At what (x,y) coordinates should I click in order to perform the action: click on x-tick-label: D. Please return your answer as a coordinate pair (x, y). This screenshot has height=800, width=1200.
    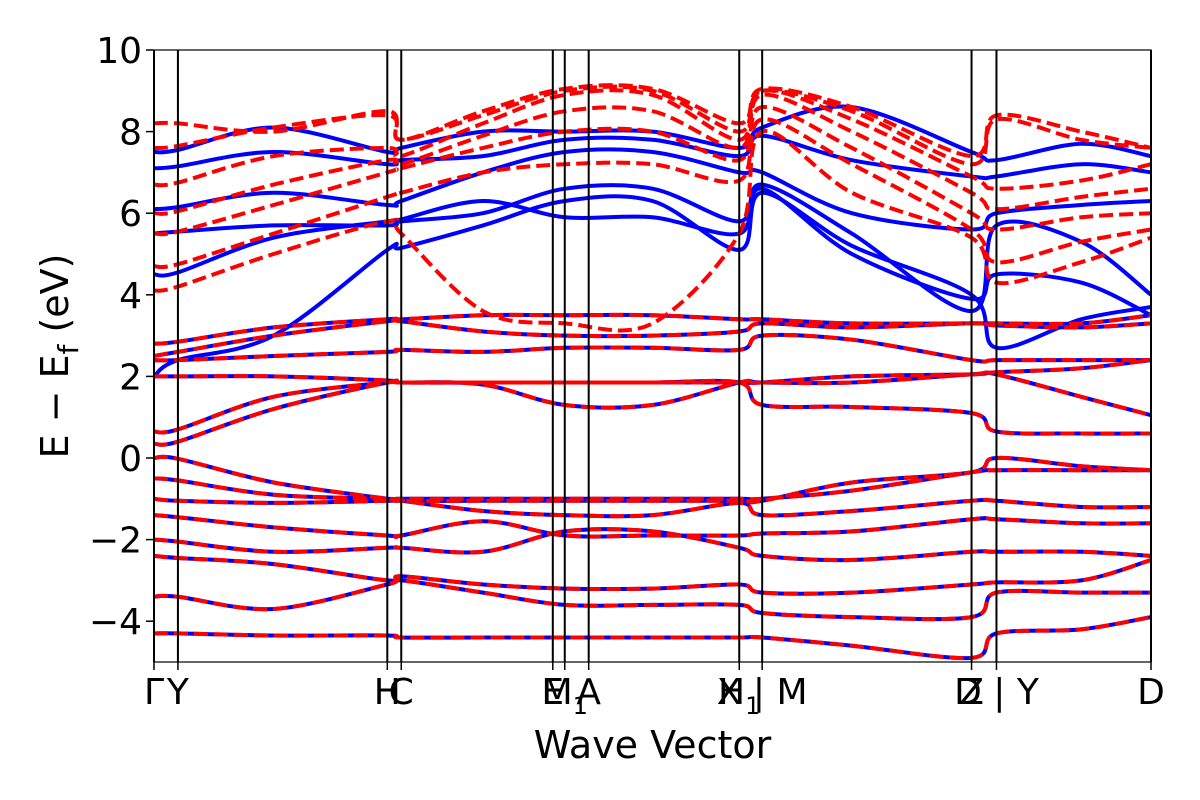
    Looking at the image, I should click on (1151, 692).